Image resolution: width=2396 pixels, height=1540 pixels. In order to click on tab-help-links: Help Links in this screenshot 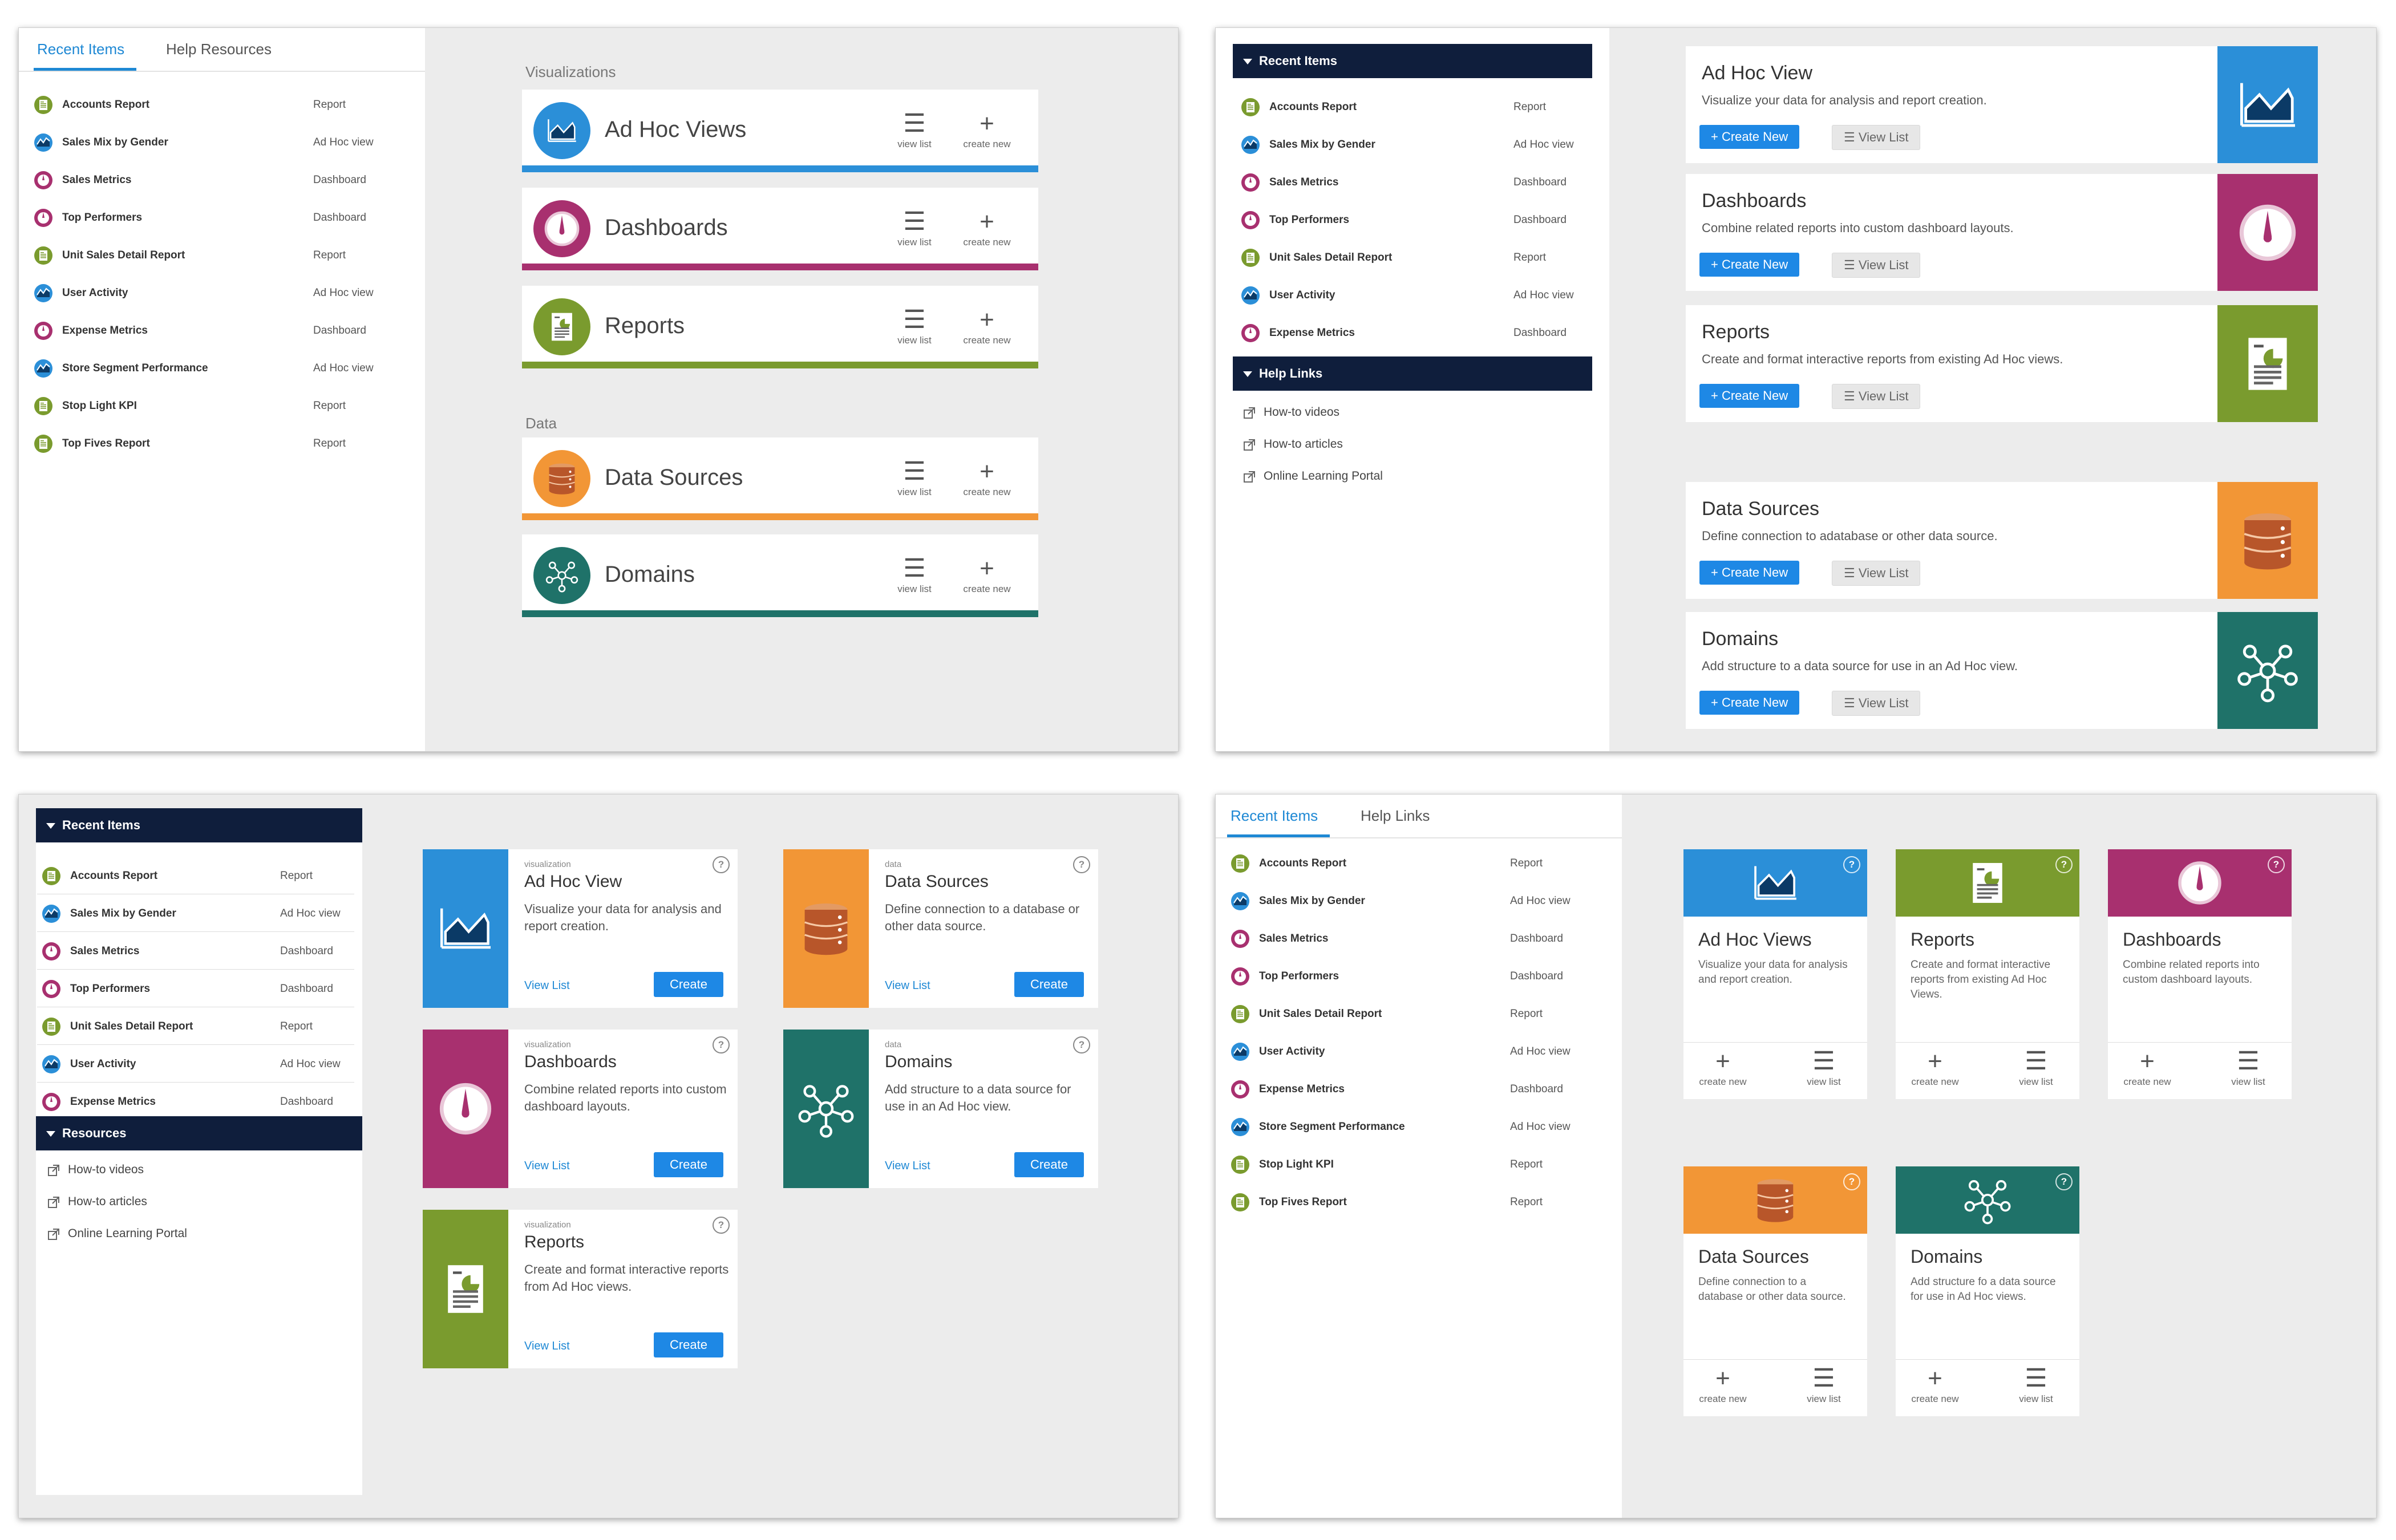, I will do `click(1396, 815)`.